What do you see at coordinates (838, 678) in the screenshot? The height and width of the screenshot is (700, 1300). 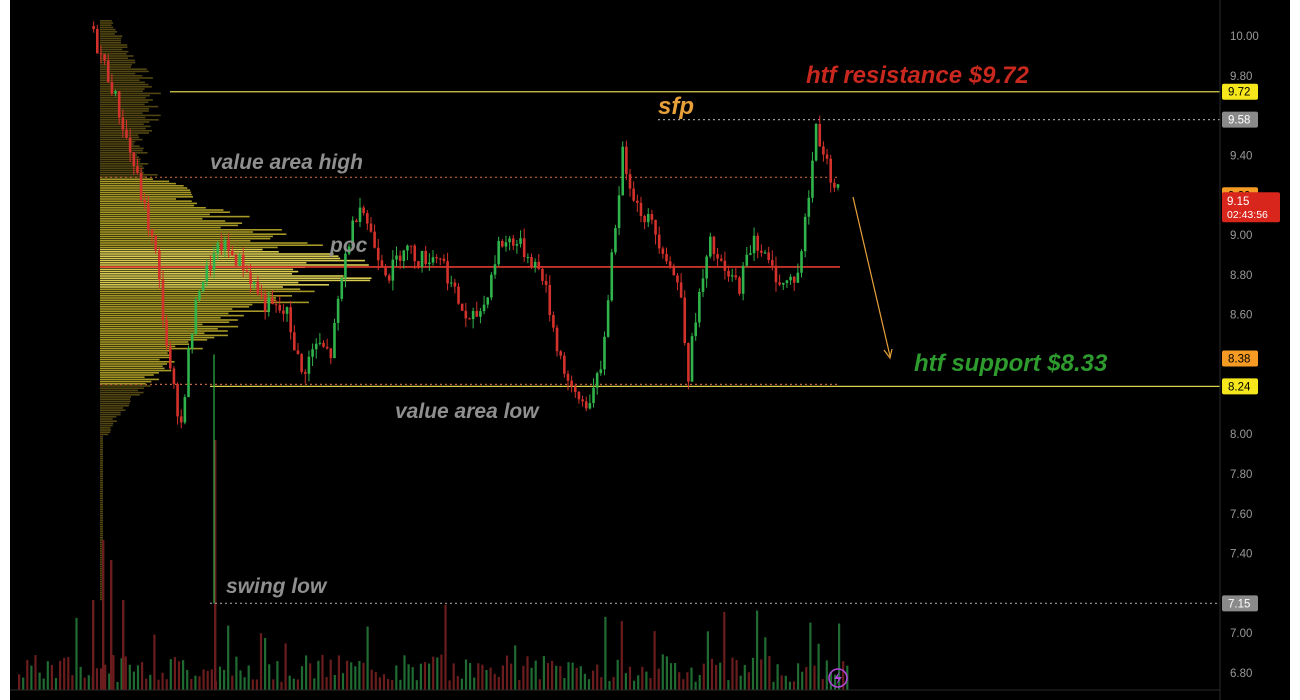 I see `lightning-icon` at bounding box center [838, 678].